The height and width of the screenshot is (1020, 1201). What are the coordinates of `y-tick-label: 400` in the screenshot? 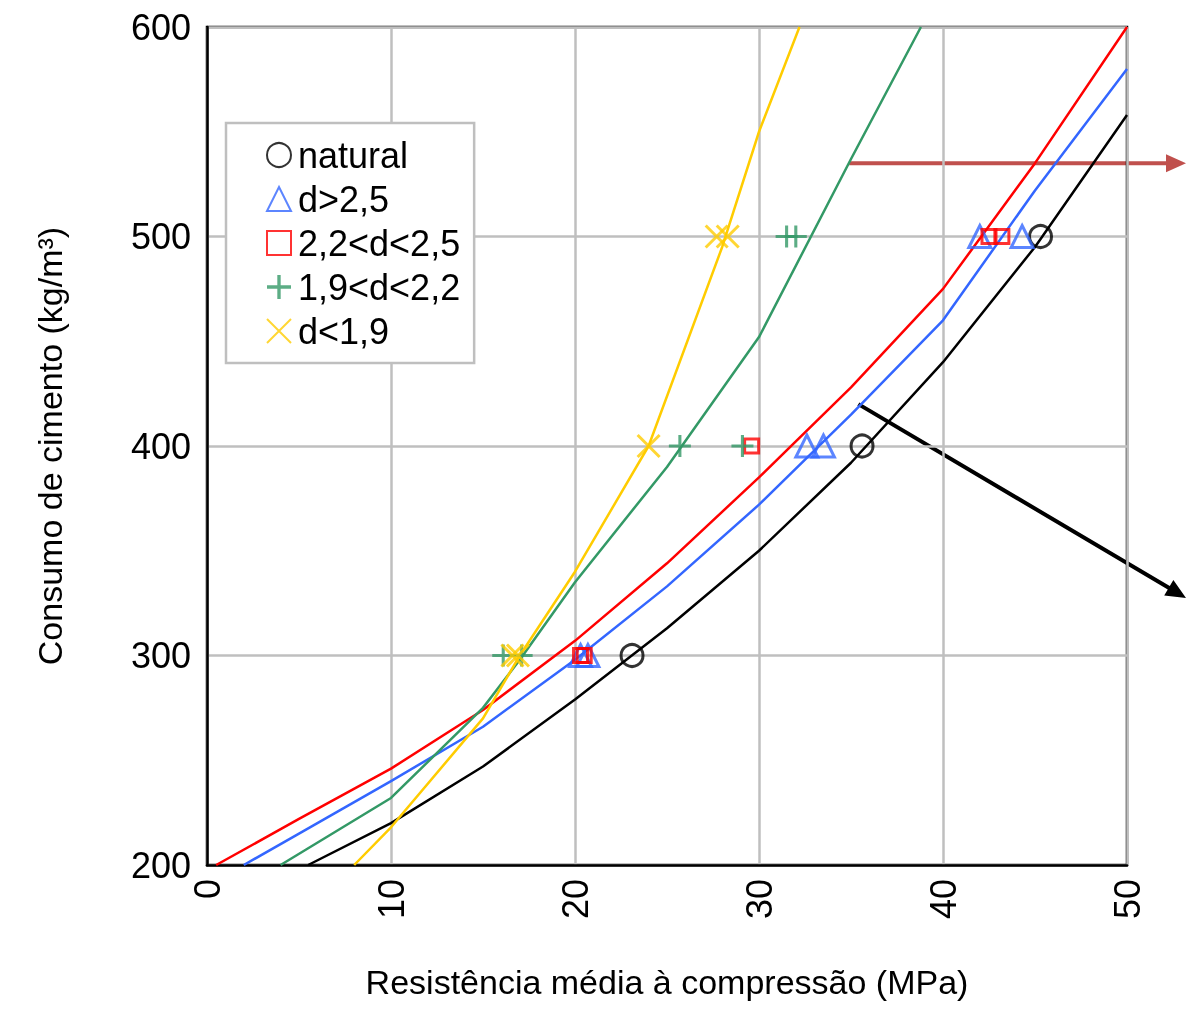 It's located at (160, 446).